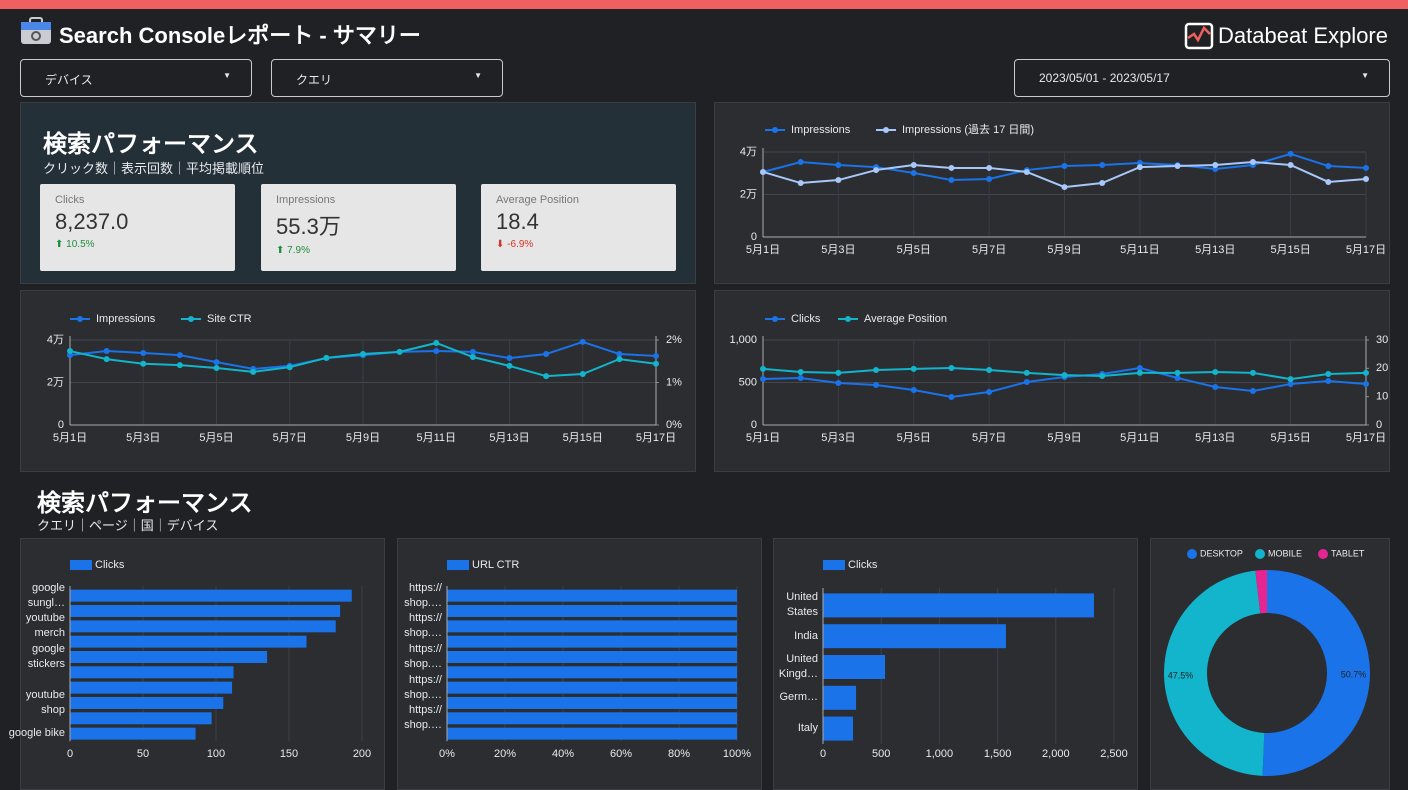 The height and width of the screenshot is (790, 1408). I want to click on x-tick-label: 5月7日, so click(290, 438).